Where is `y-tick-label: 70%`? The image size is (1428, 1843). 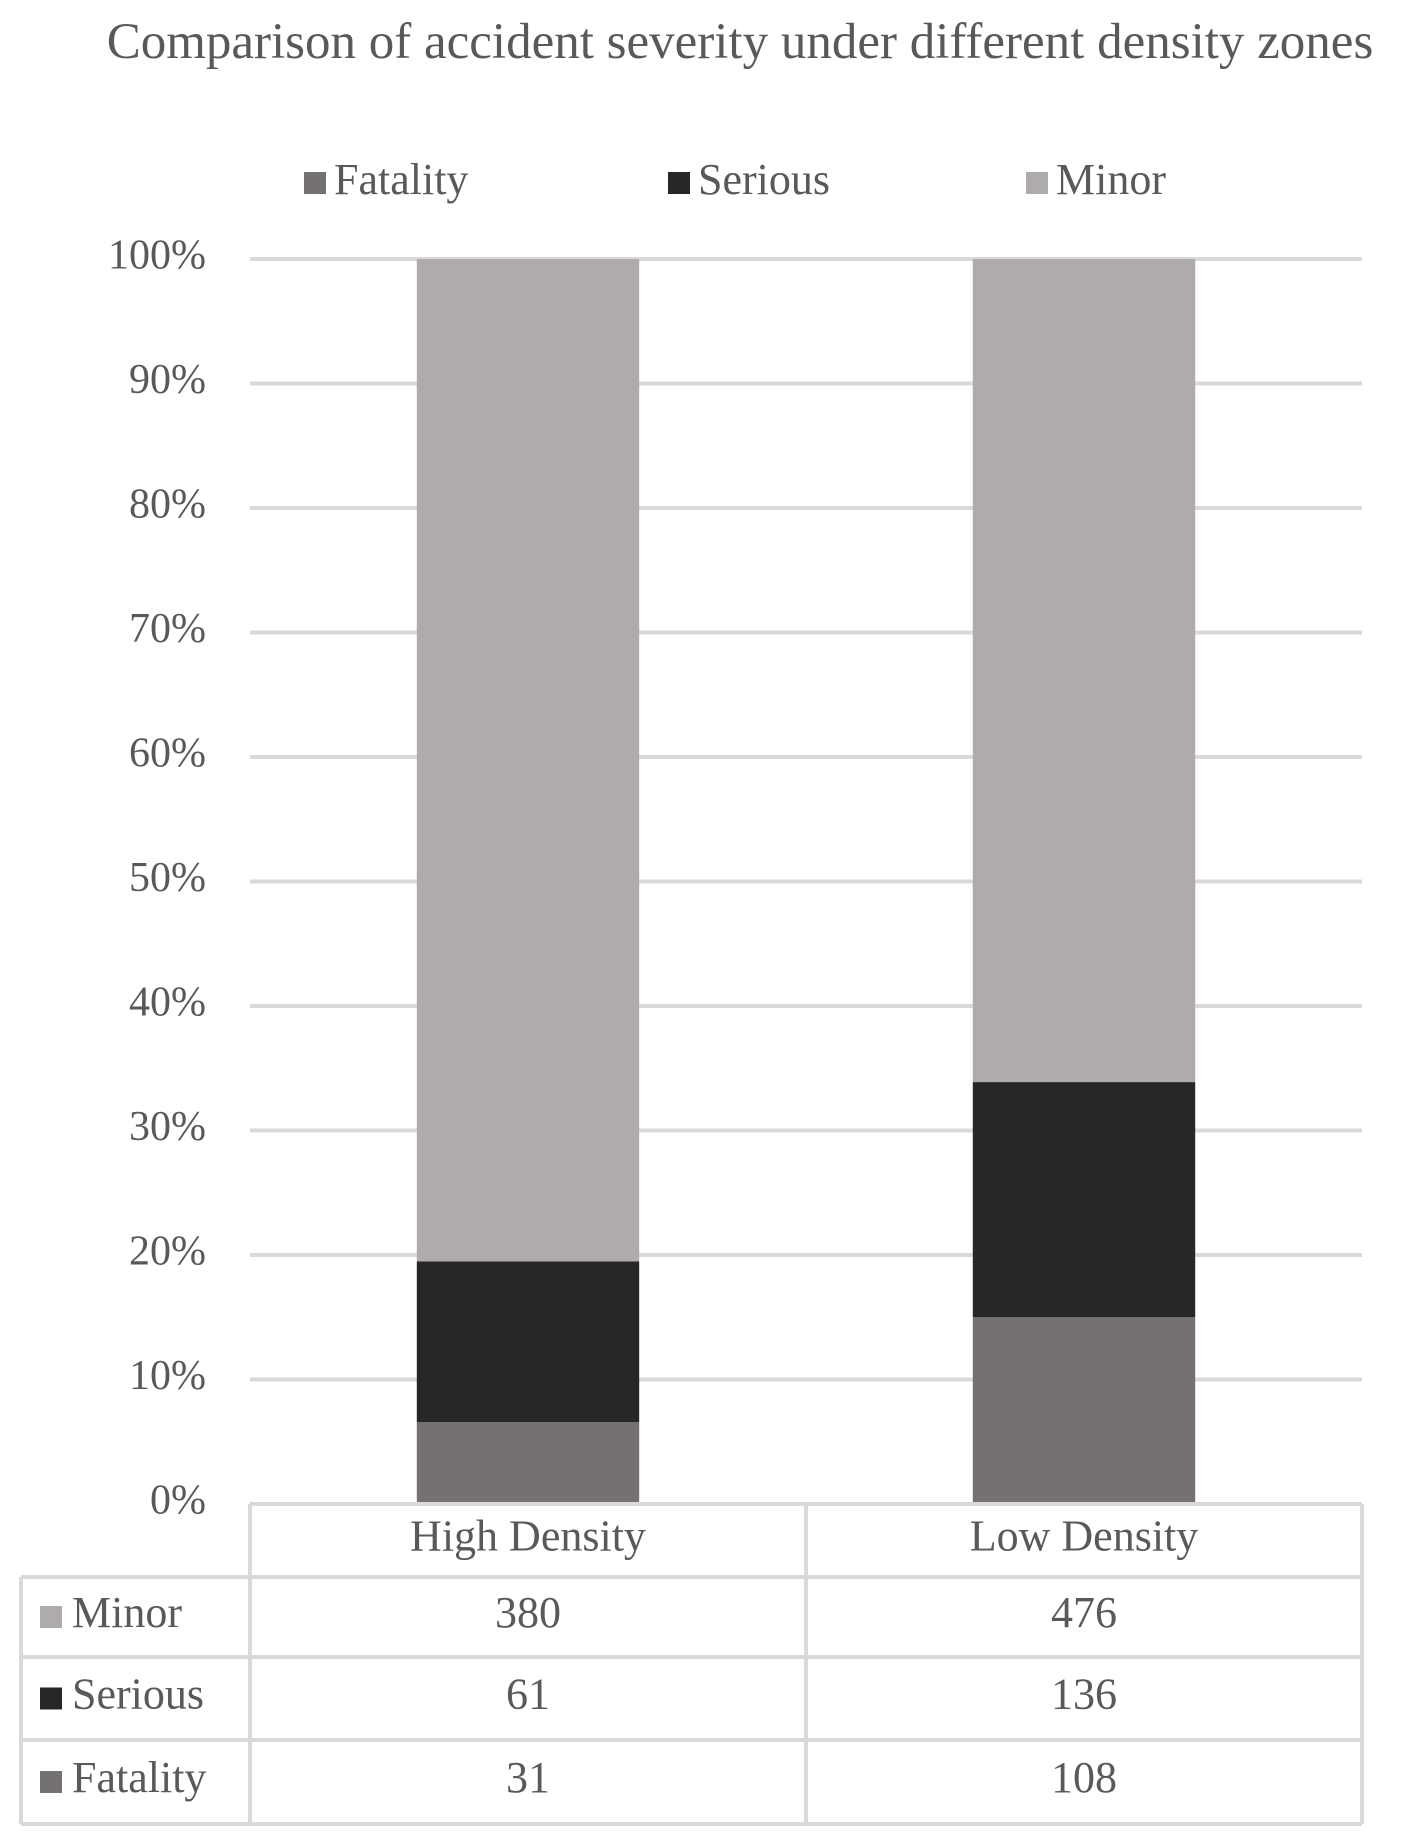
y-tick-label: 70% is located at coordinates (167, 629).